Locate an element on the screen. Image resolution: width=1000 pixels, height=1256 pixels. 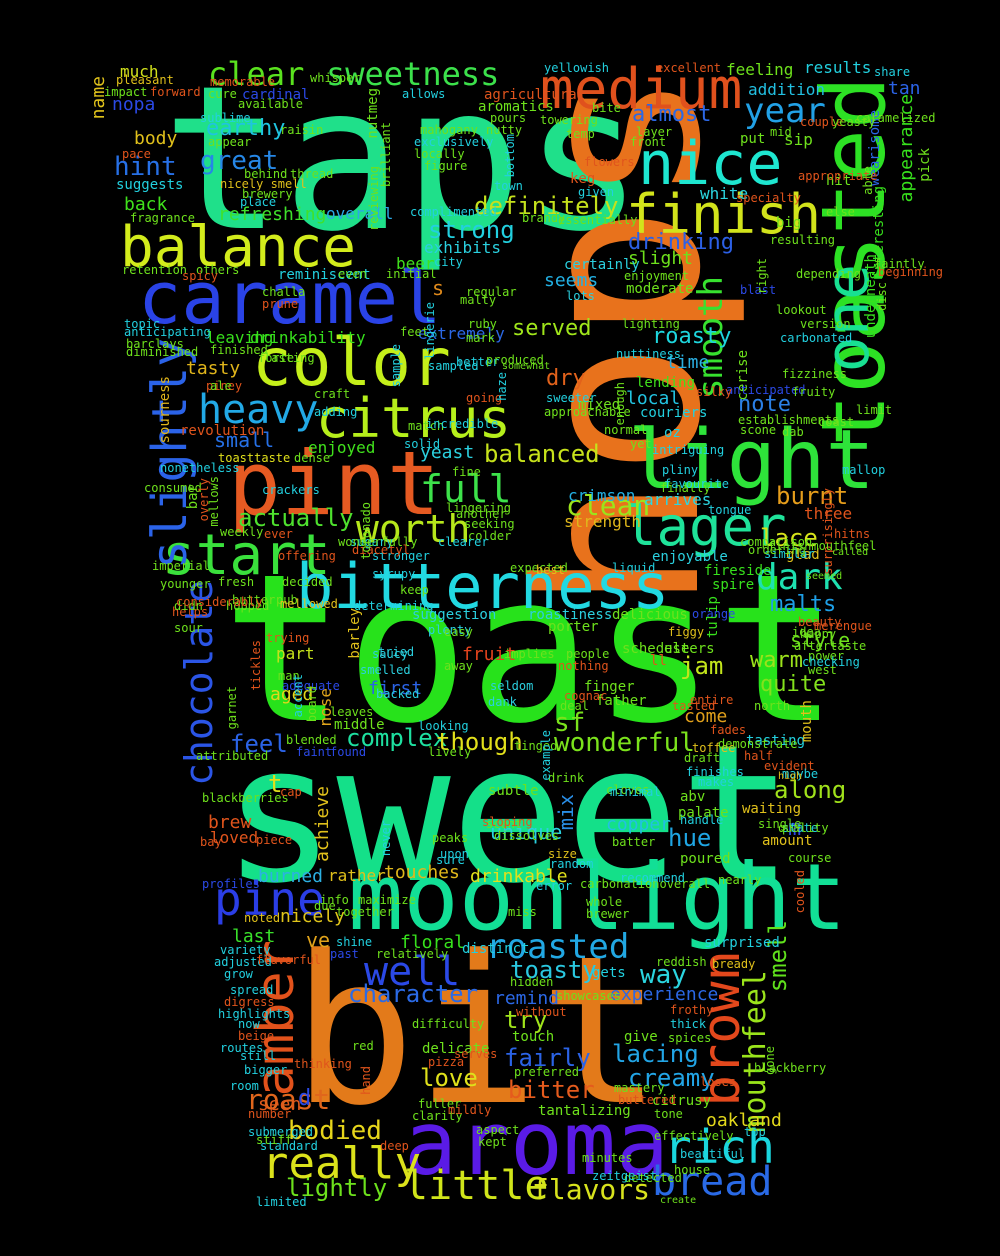
word-similar: similar is located at coordinates (789, 554).